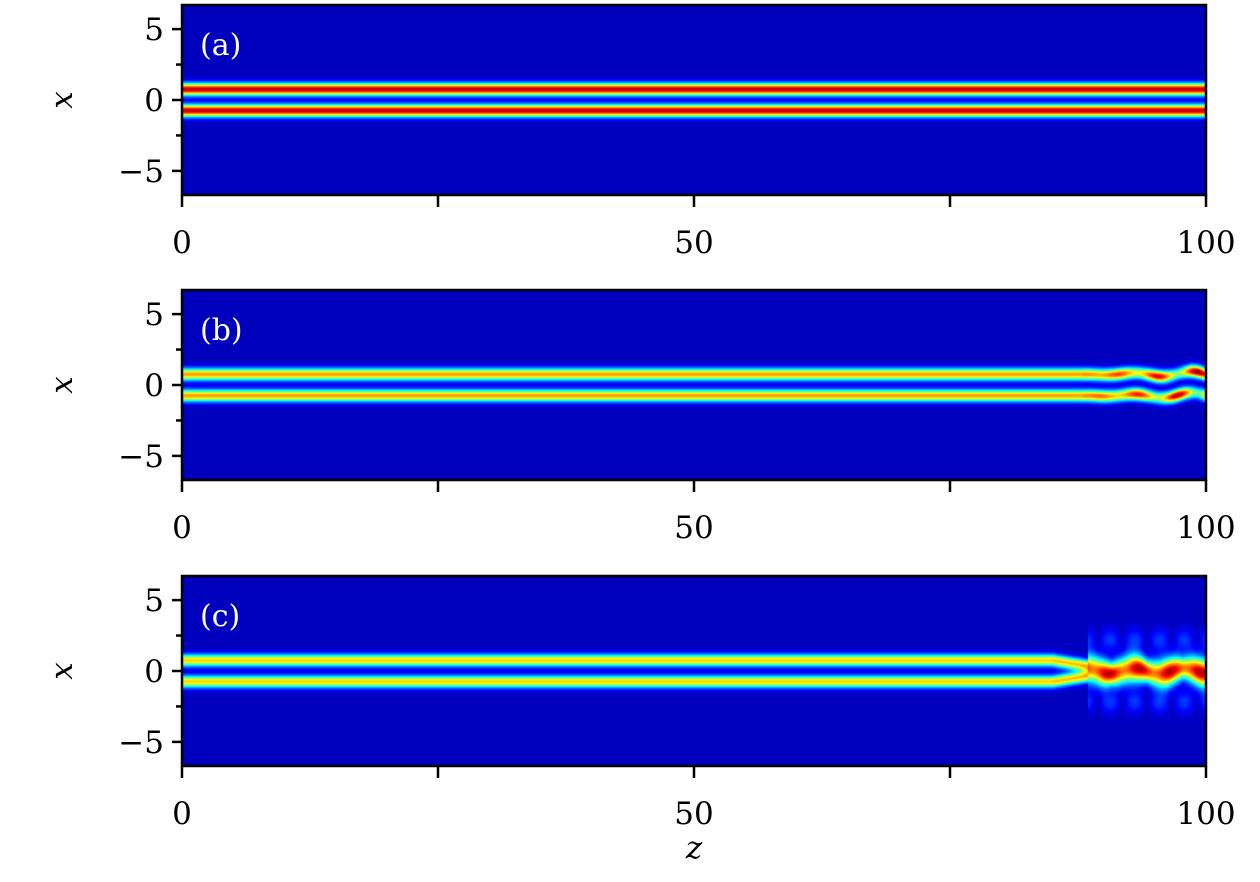  What do you see at coordinates (694, 848) in the screenshot?
I see `x-axis-label: z` at bounding box center [694, 848].